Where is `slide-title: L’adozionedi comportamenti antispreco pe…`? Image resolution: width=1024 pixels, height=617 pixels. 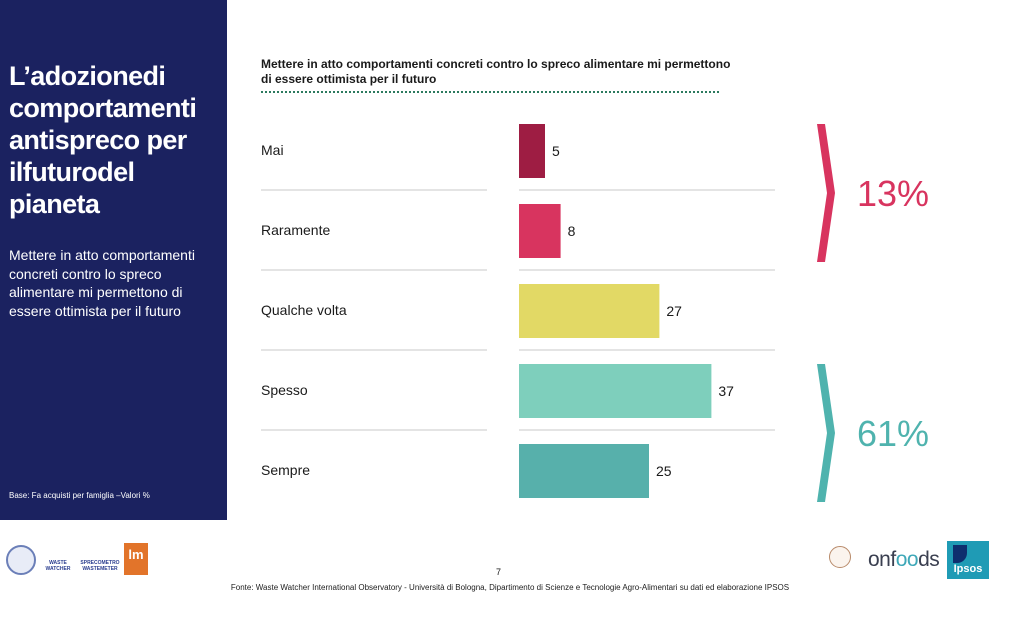
slide-title: L’adozionedi comportamenti antispreco pe… is located at coordinates (103, 140).